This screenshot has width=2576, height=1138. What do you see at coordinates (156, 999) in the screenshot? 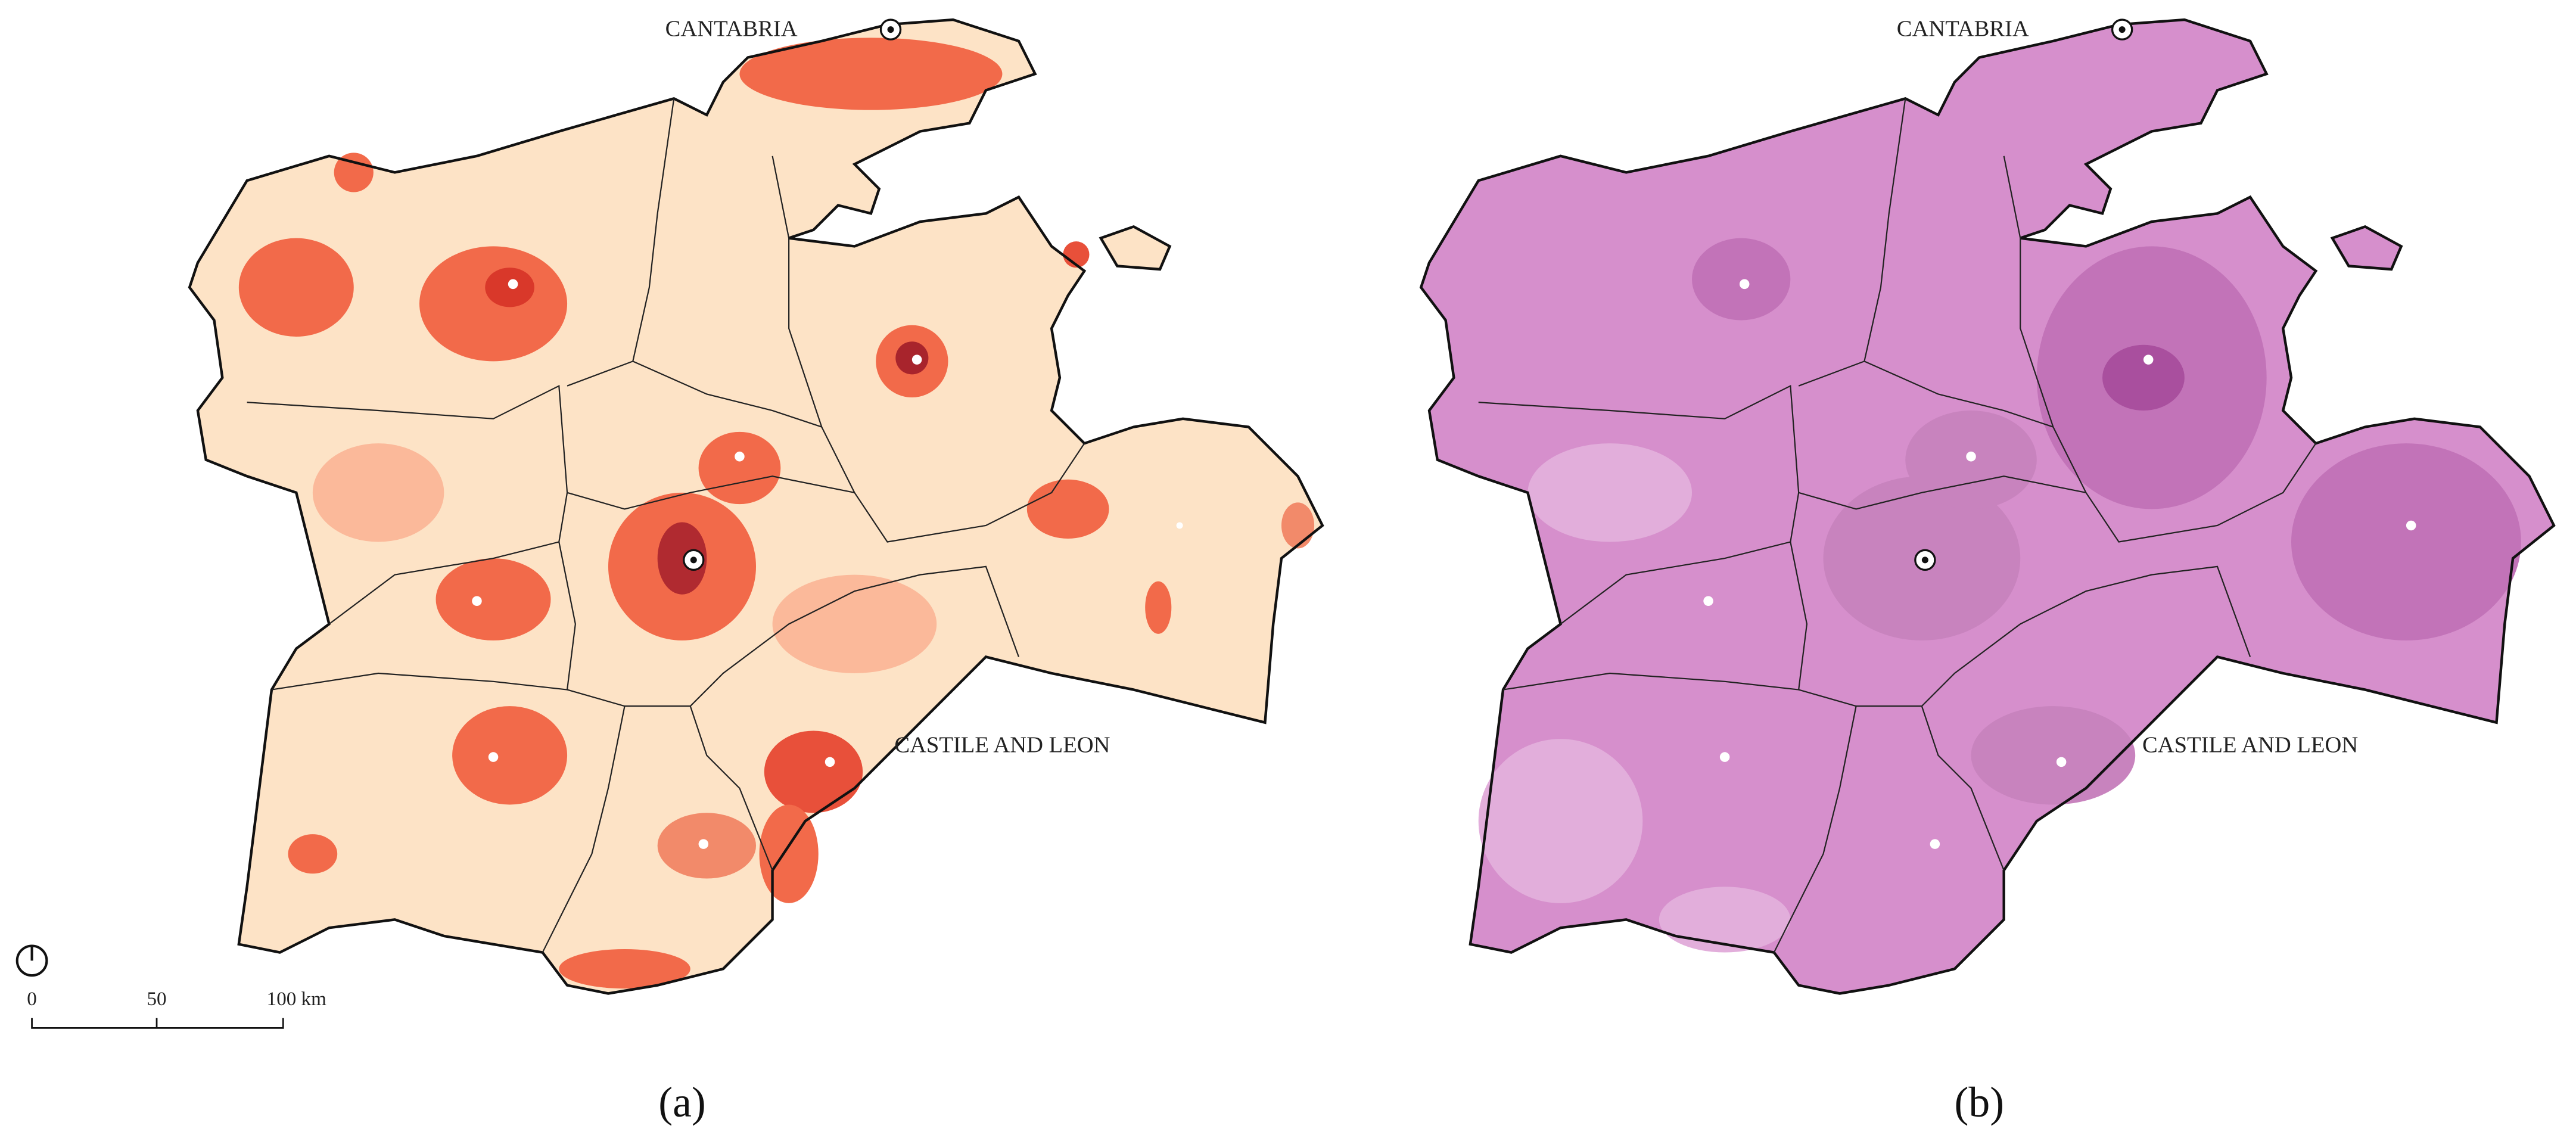
I see `scale-label: 50` at bounding box center [156, 999].